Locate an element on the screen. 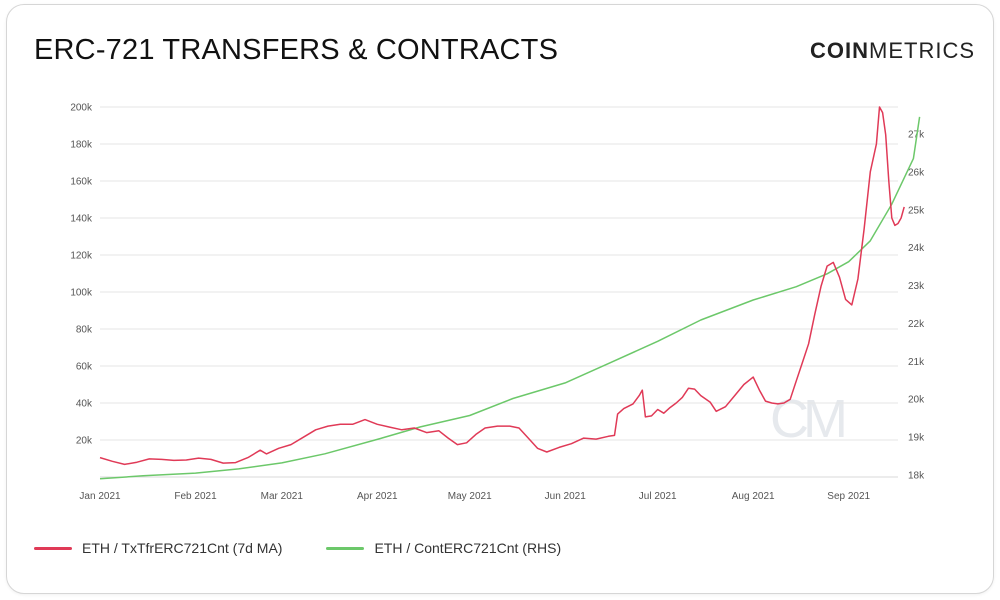 This screenshot has width=1000, height=600. right-axis-tick-label: 26k is located at coordinates (916, 172).